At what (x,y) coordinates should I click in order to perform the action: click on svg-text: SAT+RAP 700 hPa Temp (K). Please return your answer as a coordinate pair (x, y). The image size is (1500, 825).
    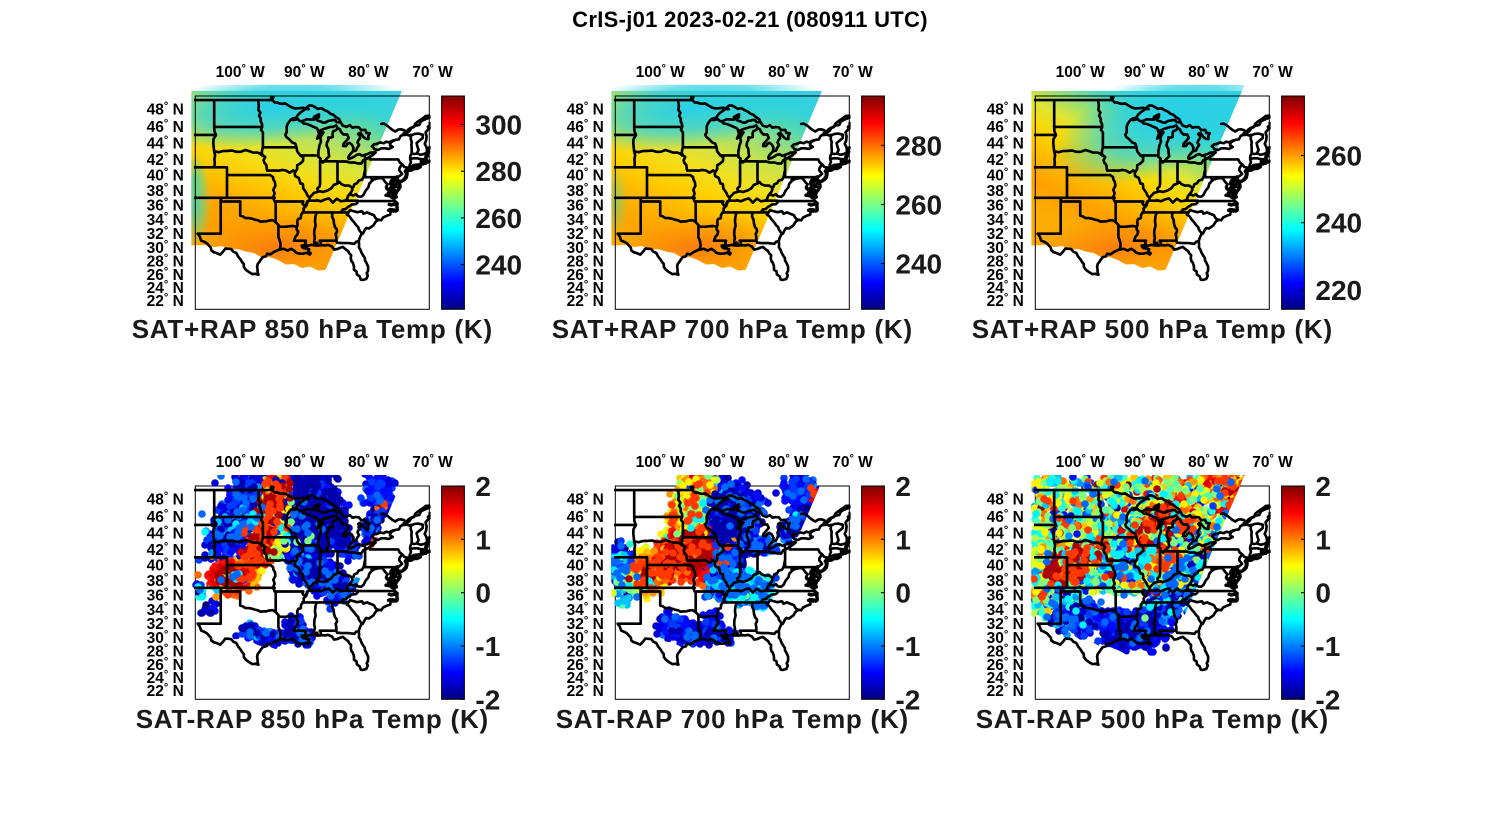
    Looking at the image, I should click on (732, 329).